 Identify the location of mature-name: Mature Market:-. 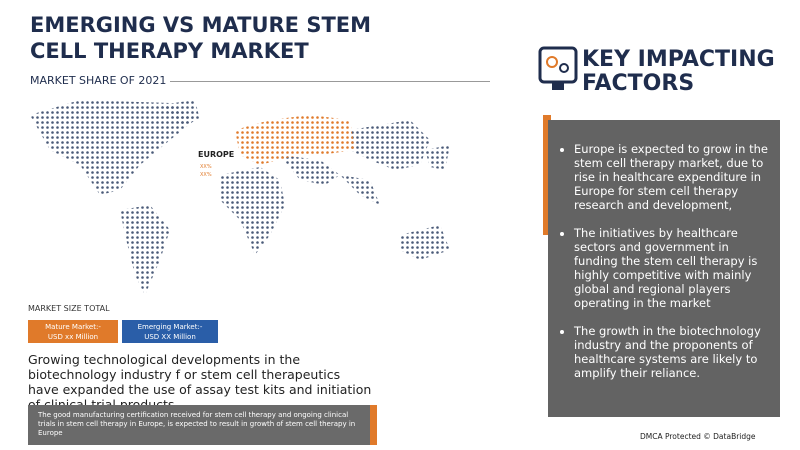
(73, 327).